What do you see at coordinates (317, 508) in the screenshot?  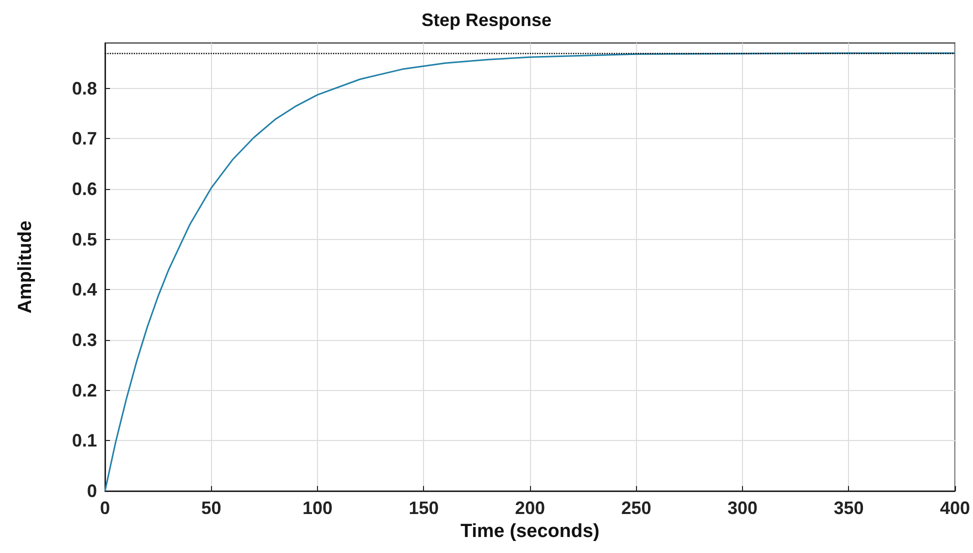 I see `x-tick-label: 100` at bounding box center [317, 508].